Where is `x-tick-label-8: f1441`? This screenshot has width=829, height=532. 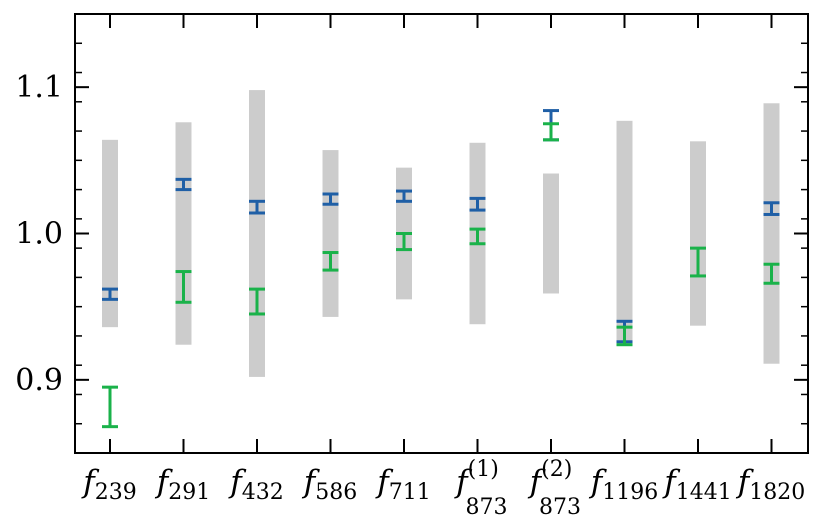 x-tick-label-8: f1441 is located at coordinates (696, 484).